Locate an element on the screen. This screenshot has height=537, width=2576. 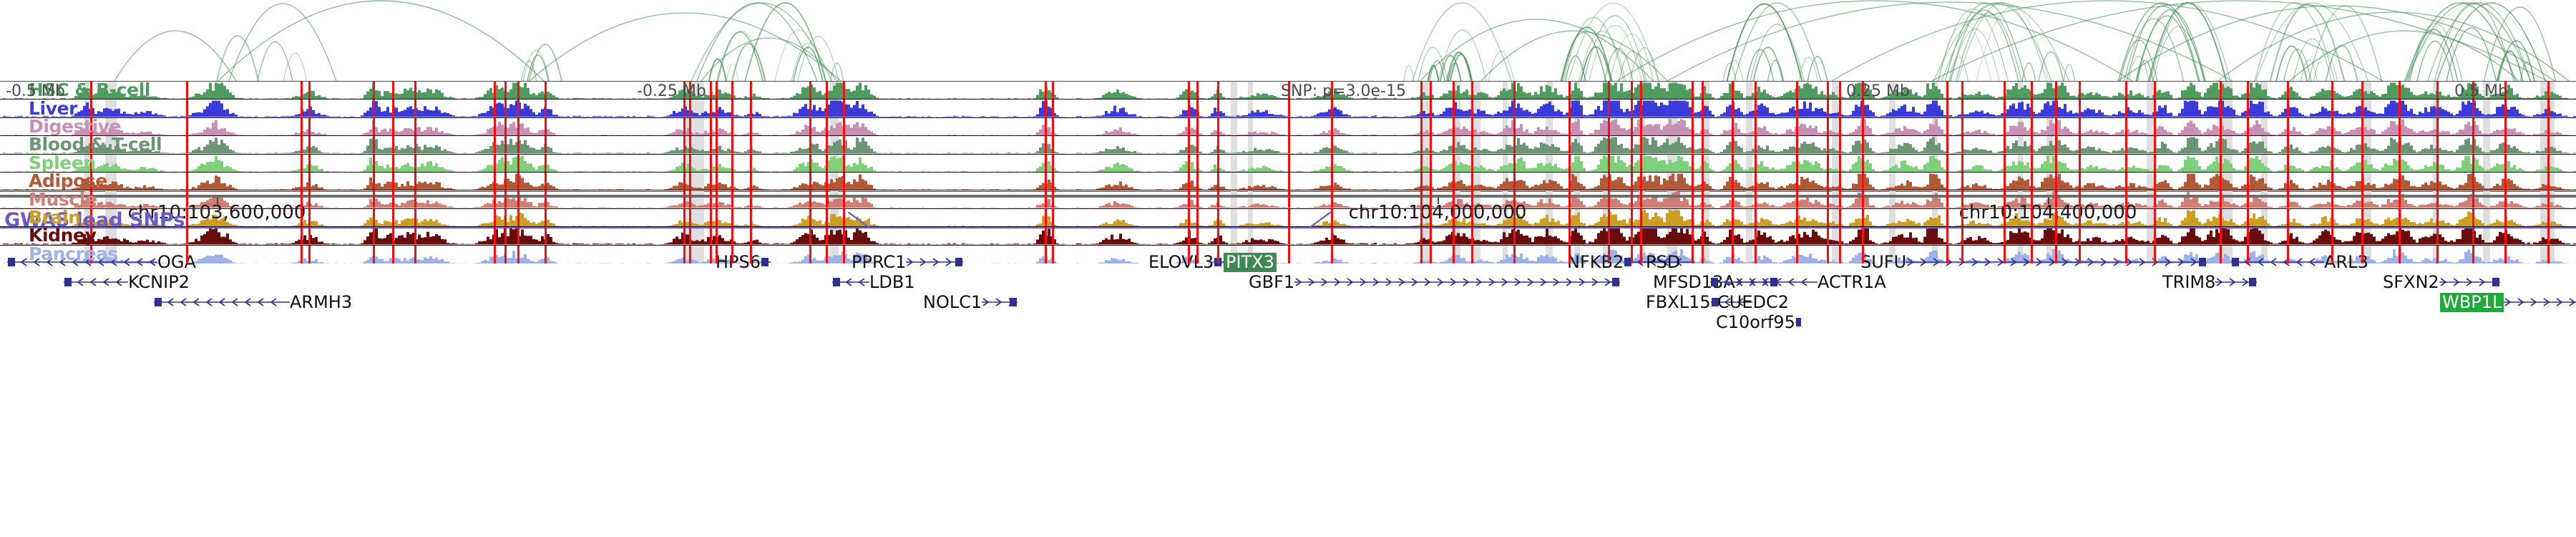
gene-label: WBP1L is located at coordinates (2472, 302).